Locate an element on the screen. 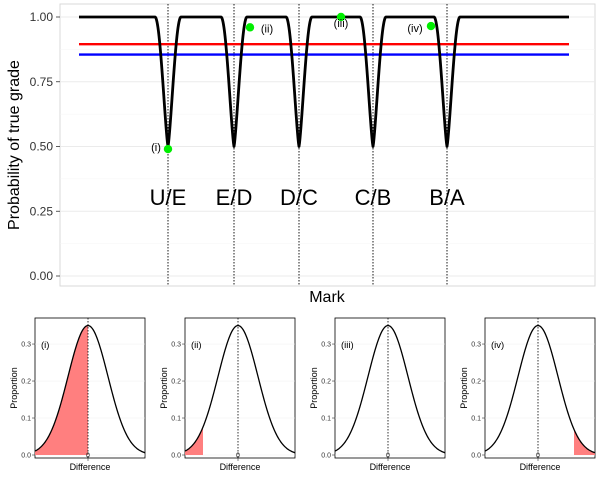  boundary-label: U/E is located at coordinates (168, 197).